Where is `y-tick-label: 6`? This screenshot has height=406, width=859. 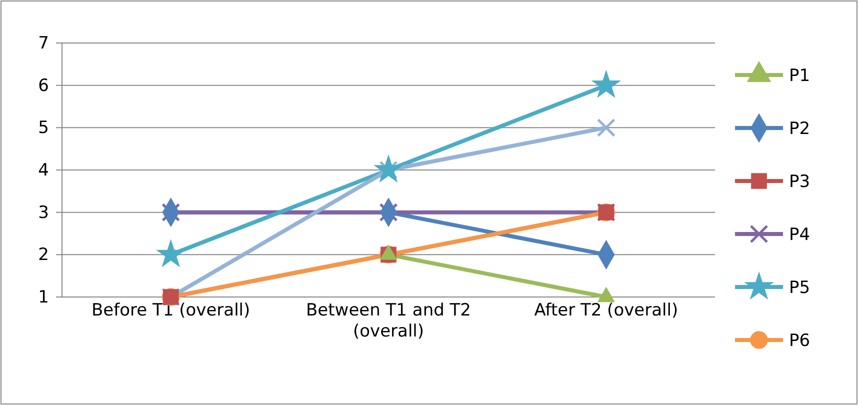 y-tick-label: 6 is located at coordinates (43, 86).